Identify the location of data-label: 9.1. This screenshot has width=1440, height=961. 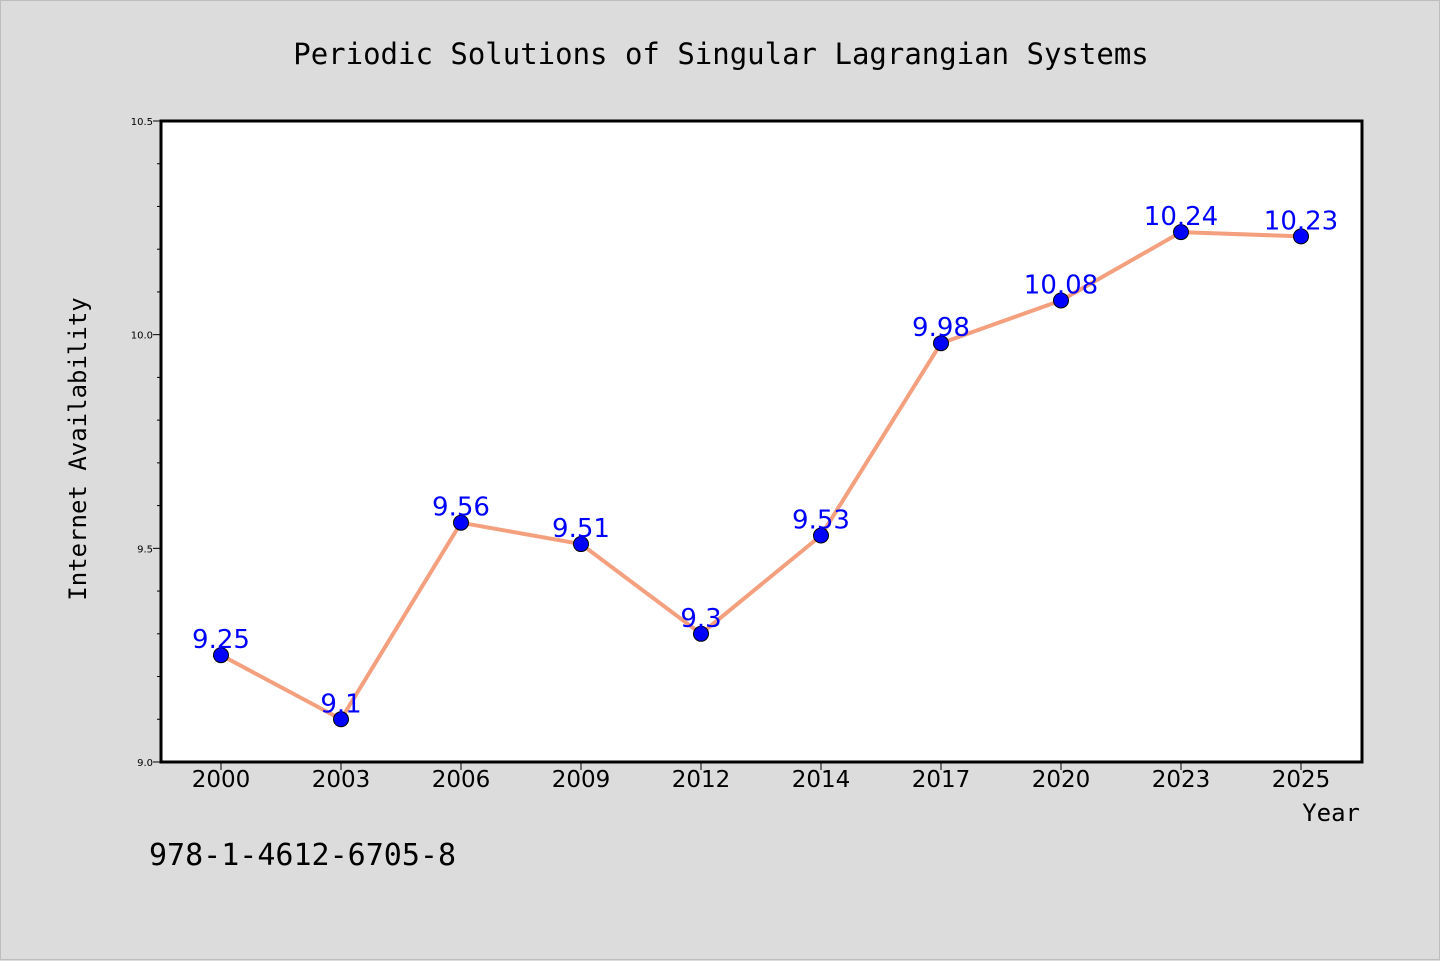
(340, 704).